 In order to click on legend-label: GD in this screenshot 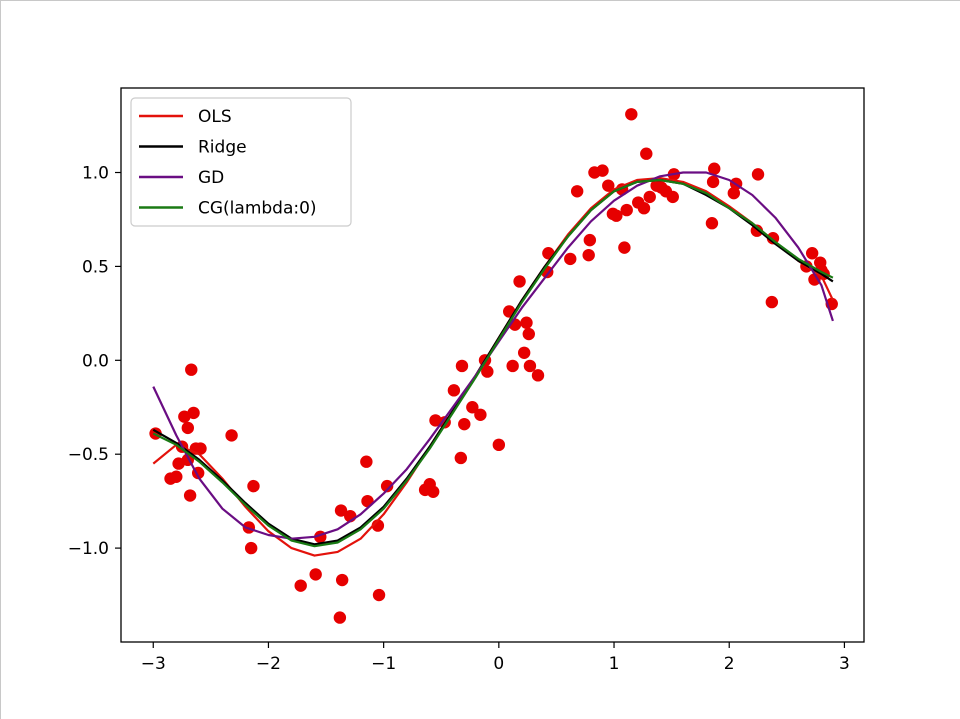, I will do `click(211, 178)`.